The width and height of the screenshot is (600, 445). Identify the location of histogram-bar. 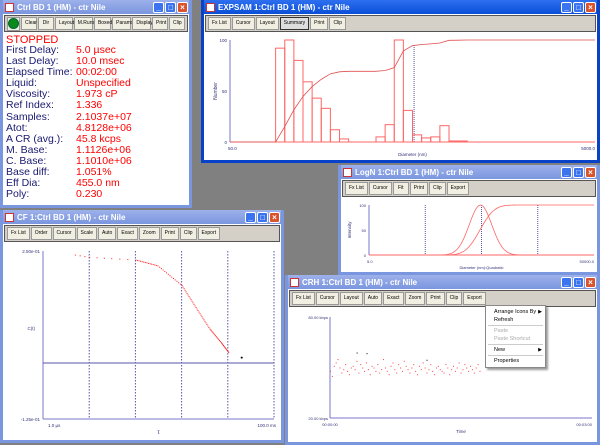
(334, 136).